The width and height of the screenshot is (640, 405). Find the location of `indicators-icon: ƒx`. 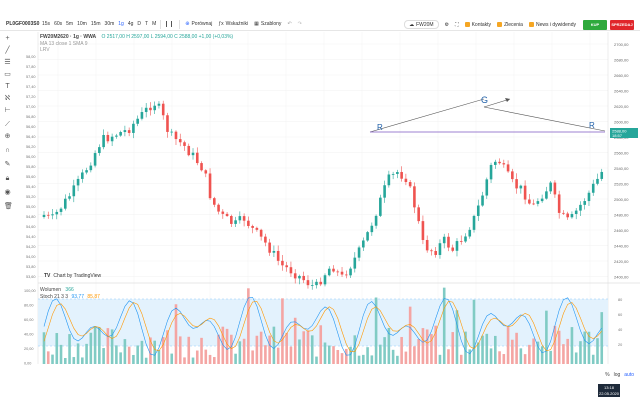

indicators-icon: ƒx is located at coordinates (221, 24).